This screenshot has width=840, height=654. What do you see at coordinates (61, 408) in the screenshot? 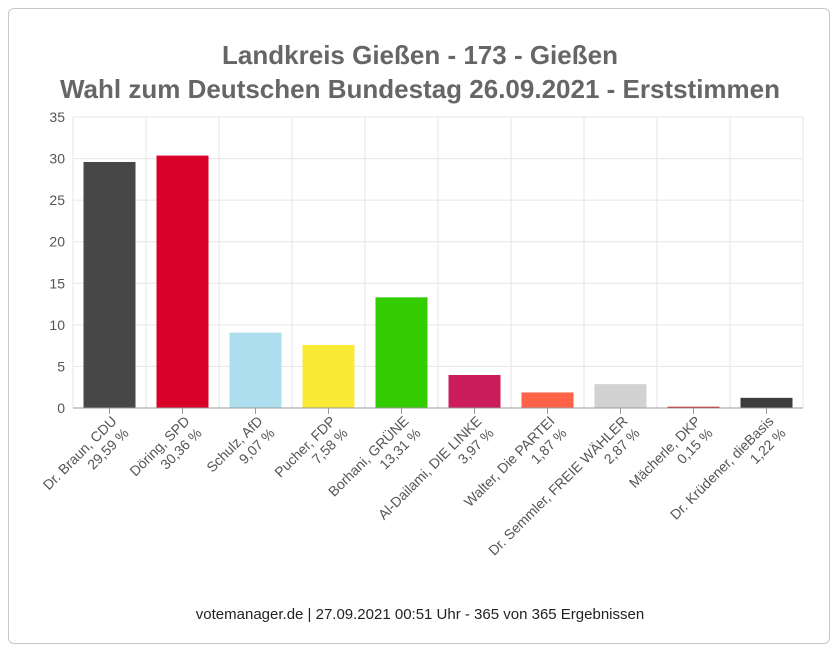
I see `y-tick-label: 0` at bounding box center [61, 408].